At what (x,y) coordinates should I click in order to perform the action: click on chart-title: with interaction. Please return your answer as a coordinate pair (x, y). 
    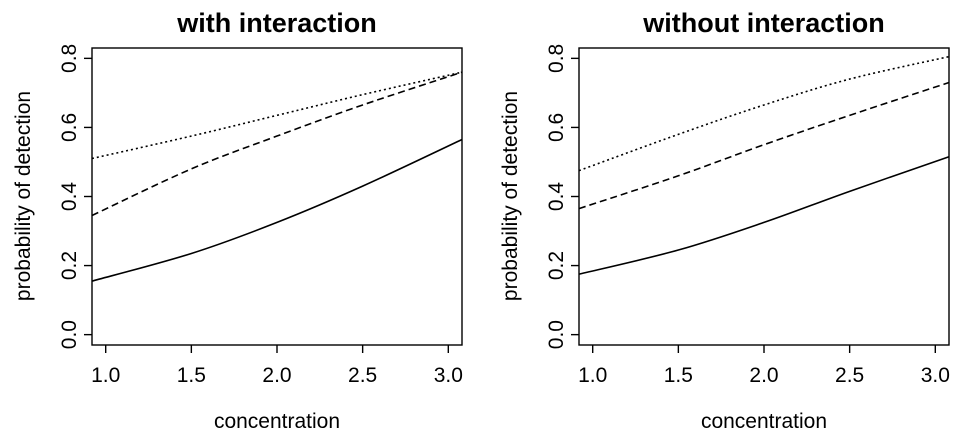
    Looking at the image, I should click on (276, 23).